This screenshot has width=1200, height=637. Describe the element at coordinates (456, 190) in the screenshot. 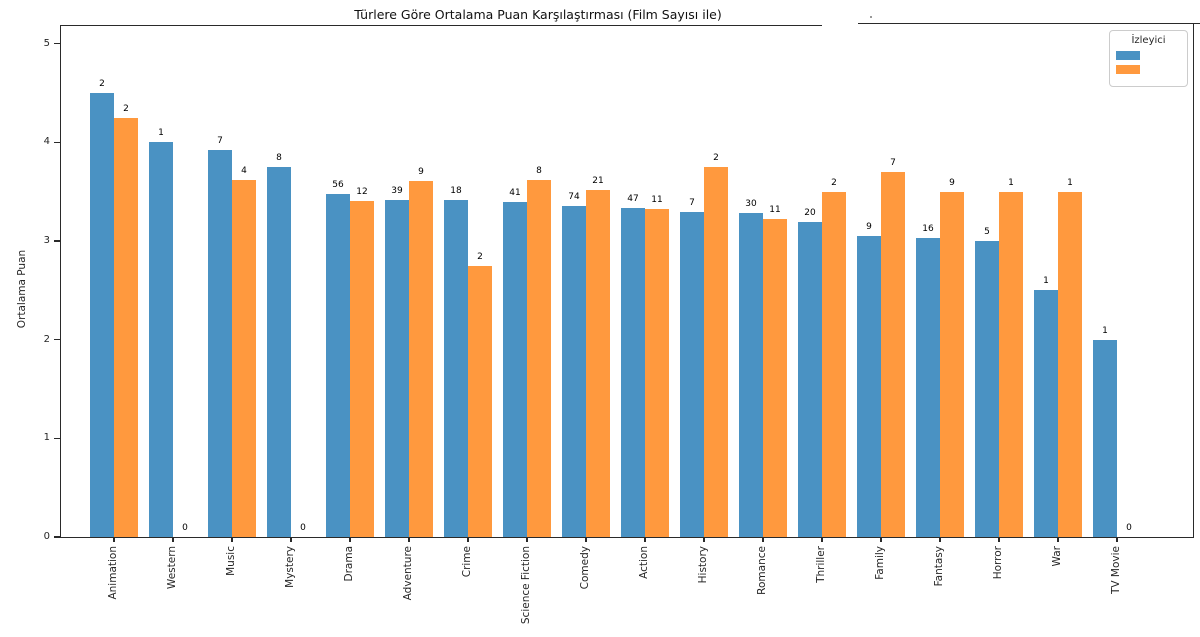

I see `bar-value-label: 18` at that location.